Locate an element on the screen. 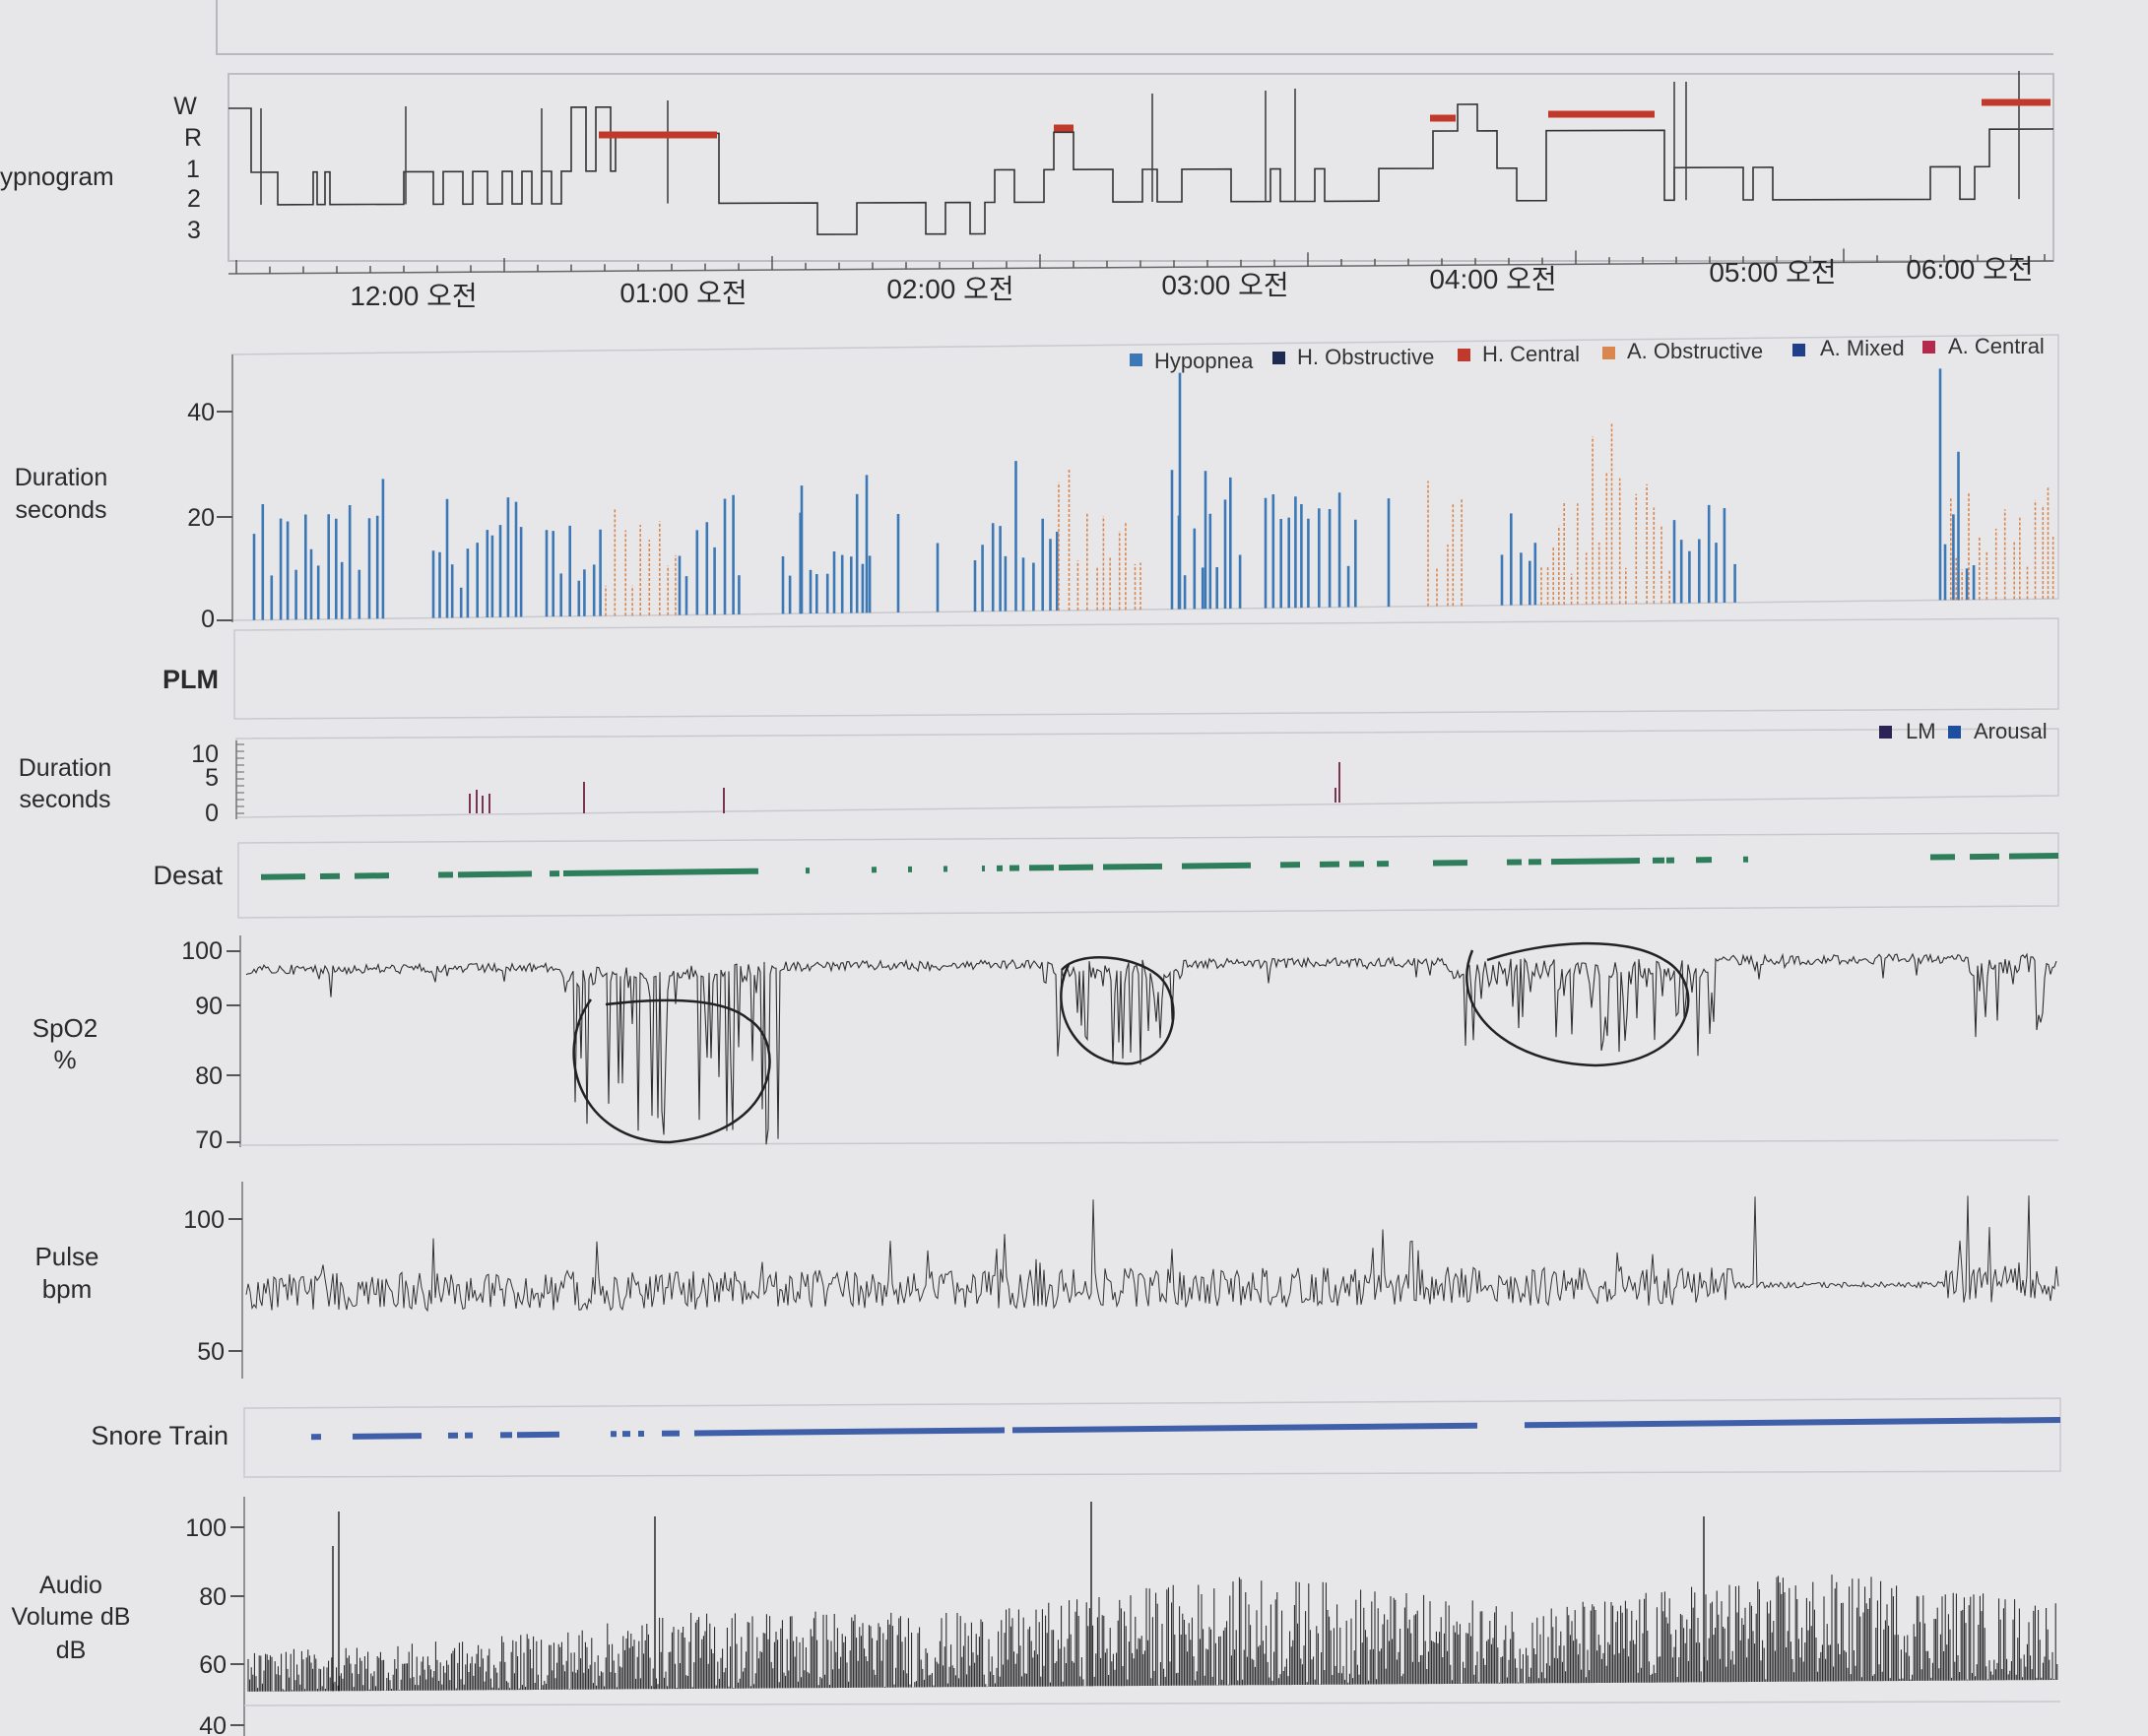 The width and height of the screenshot is (2148, 1736). hypnogram-label: ypnogram is located at coordinates (57, 176).